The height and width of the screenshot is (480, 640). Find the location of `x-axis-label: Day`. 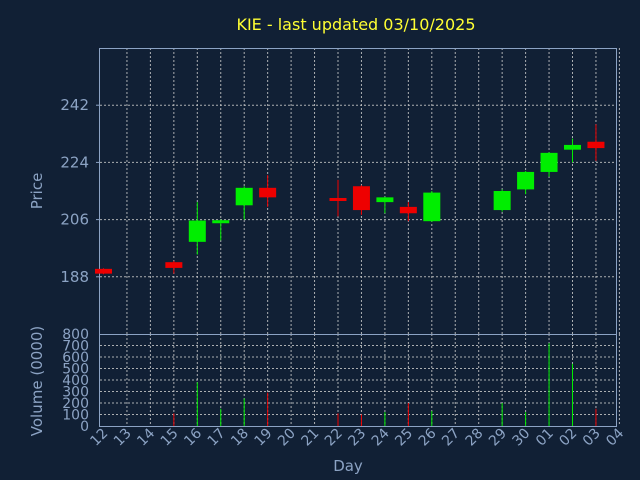

x-axis-label: Day is located at coordinates (348, 466).